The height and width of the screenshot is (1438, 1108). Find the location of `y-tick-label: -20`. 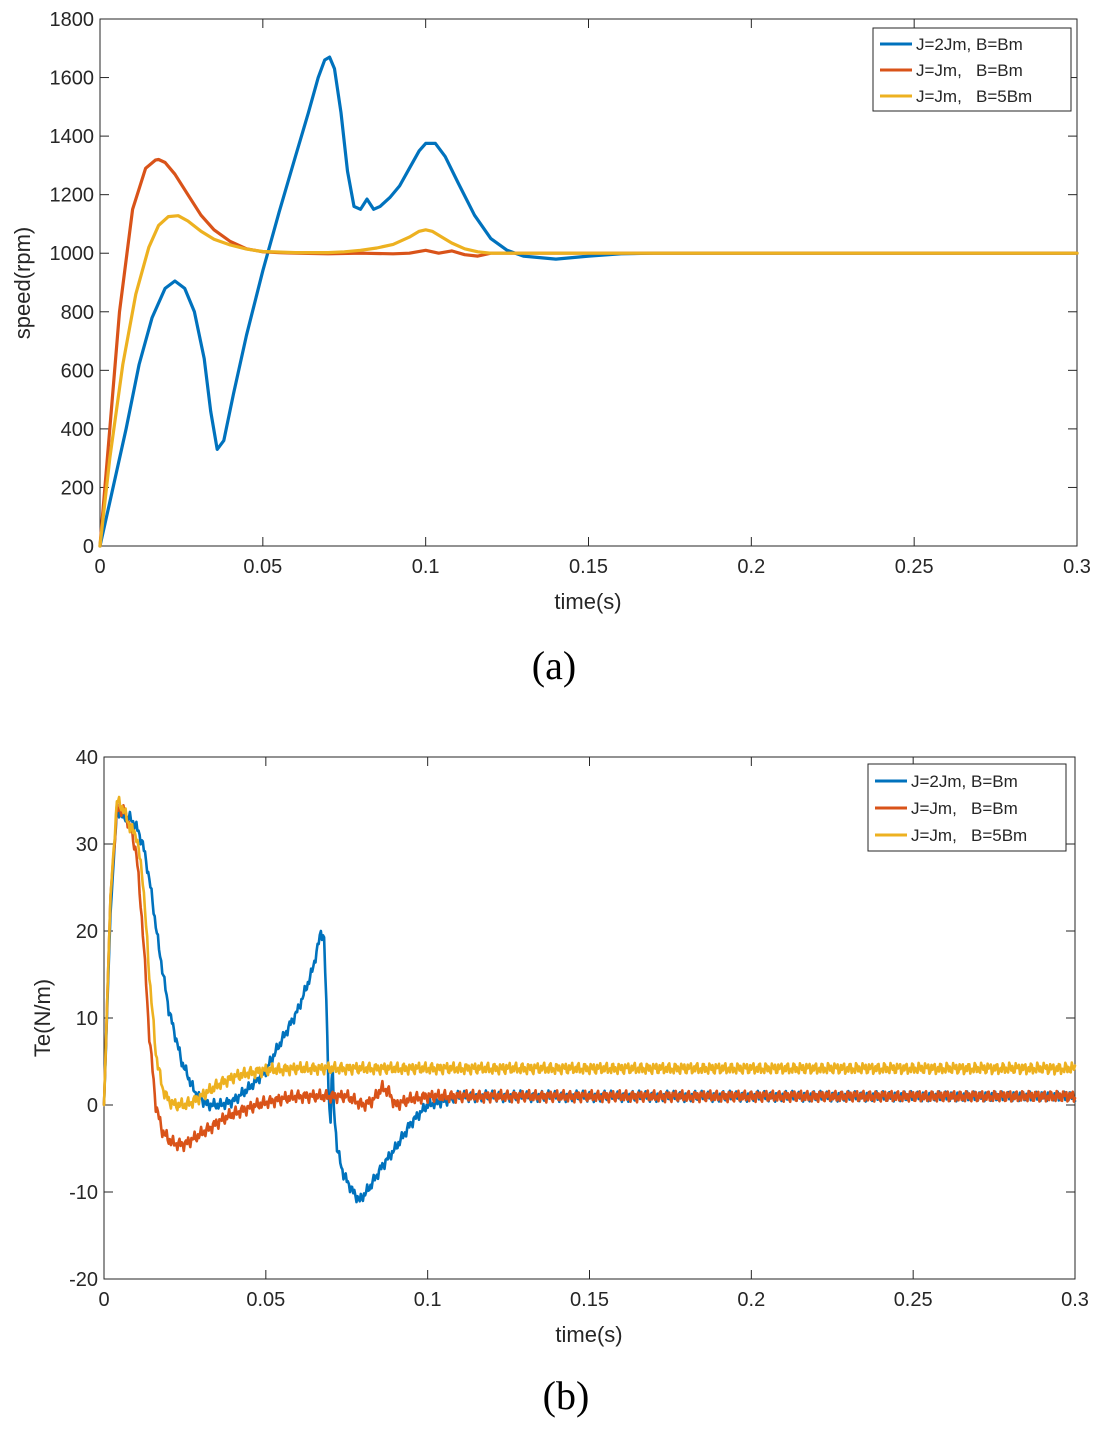

y-tick-label: -20 is located at coordinates (83, 1280).